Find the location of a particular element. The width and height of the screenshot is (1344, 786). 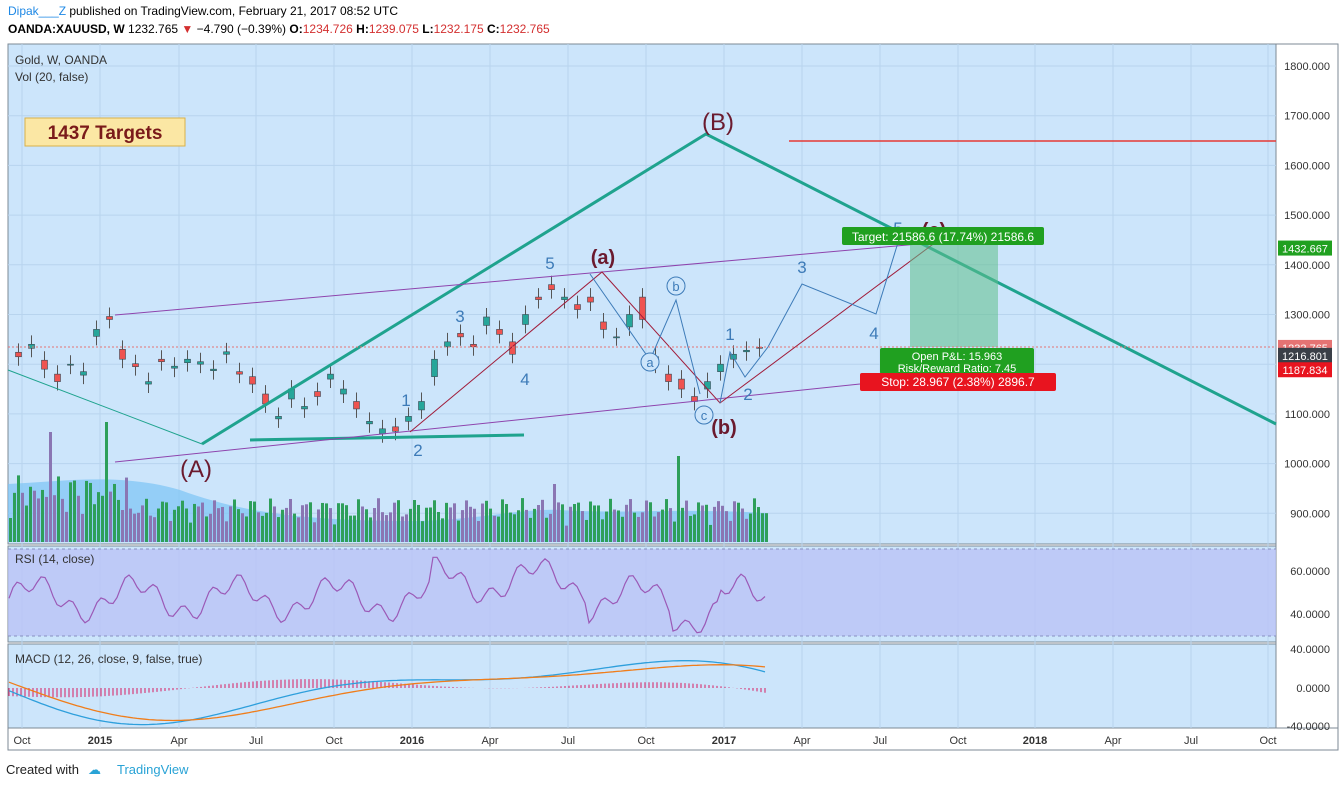

circle-a: a is located at coordinates (650, 362).